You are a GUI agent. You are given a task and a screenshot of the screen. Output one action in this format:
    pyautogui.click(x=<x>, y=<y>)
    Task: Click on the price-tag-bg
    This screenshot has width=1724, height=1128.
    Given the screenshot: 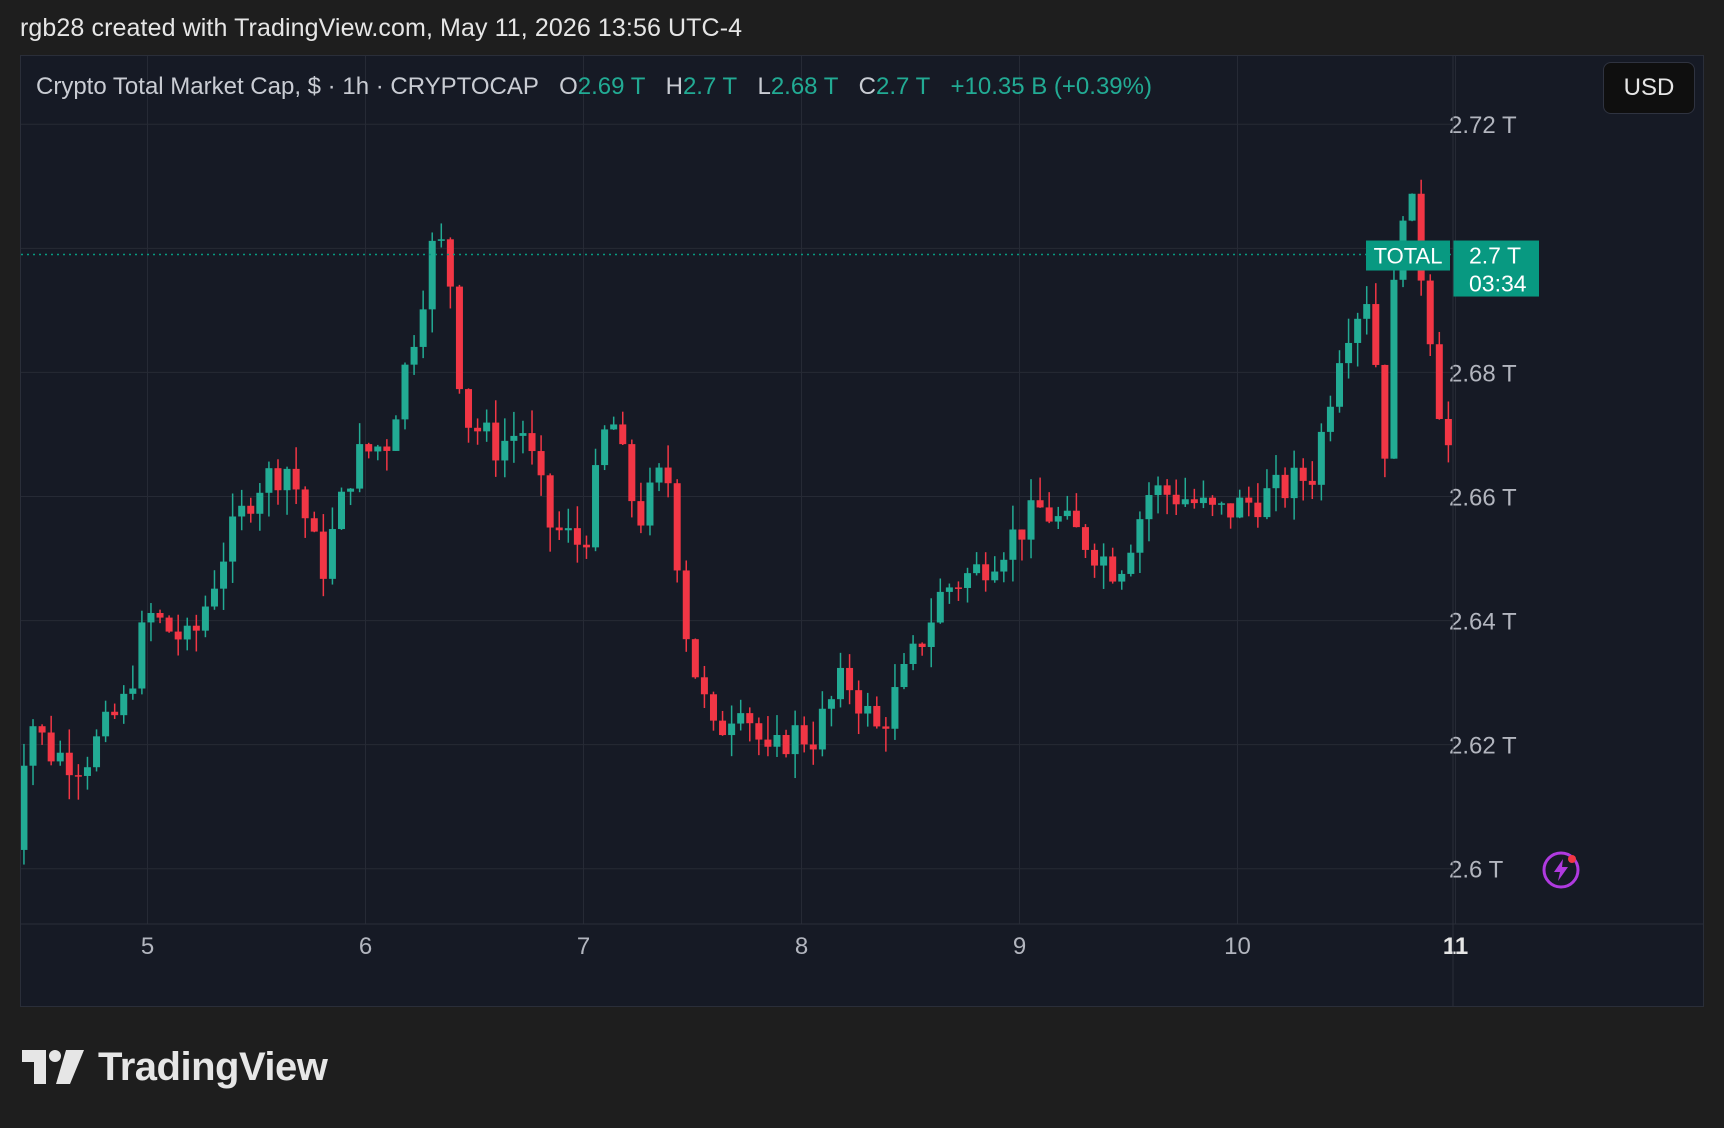 What is the action you would take?
    pyautogui.click(x=1496, y=268)
    